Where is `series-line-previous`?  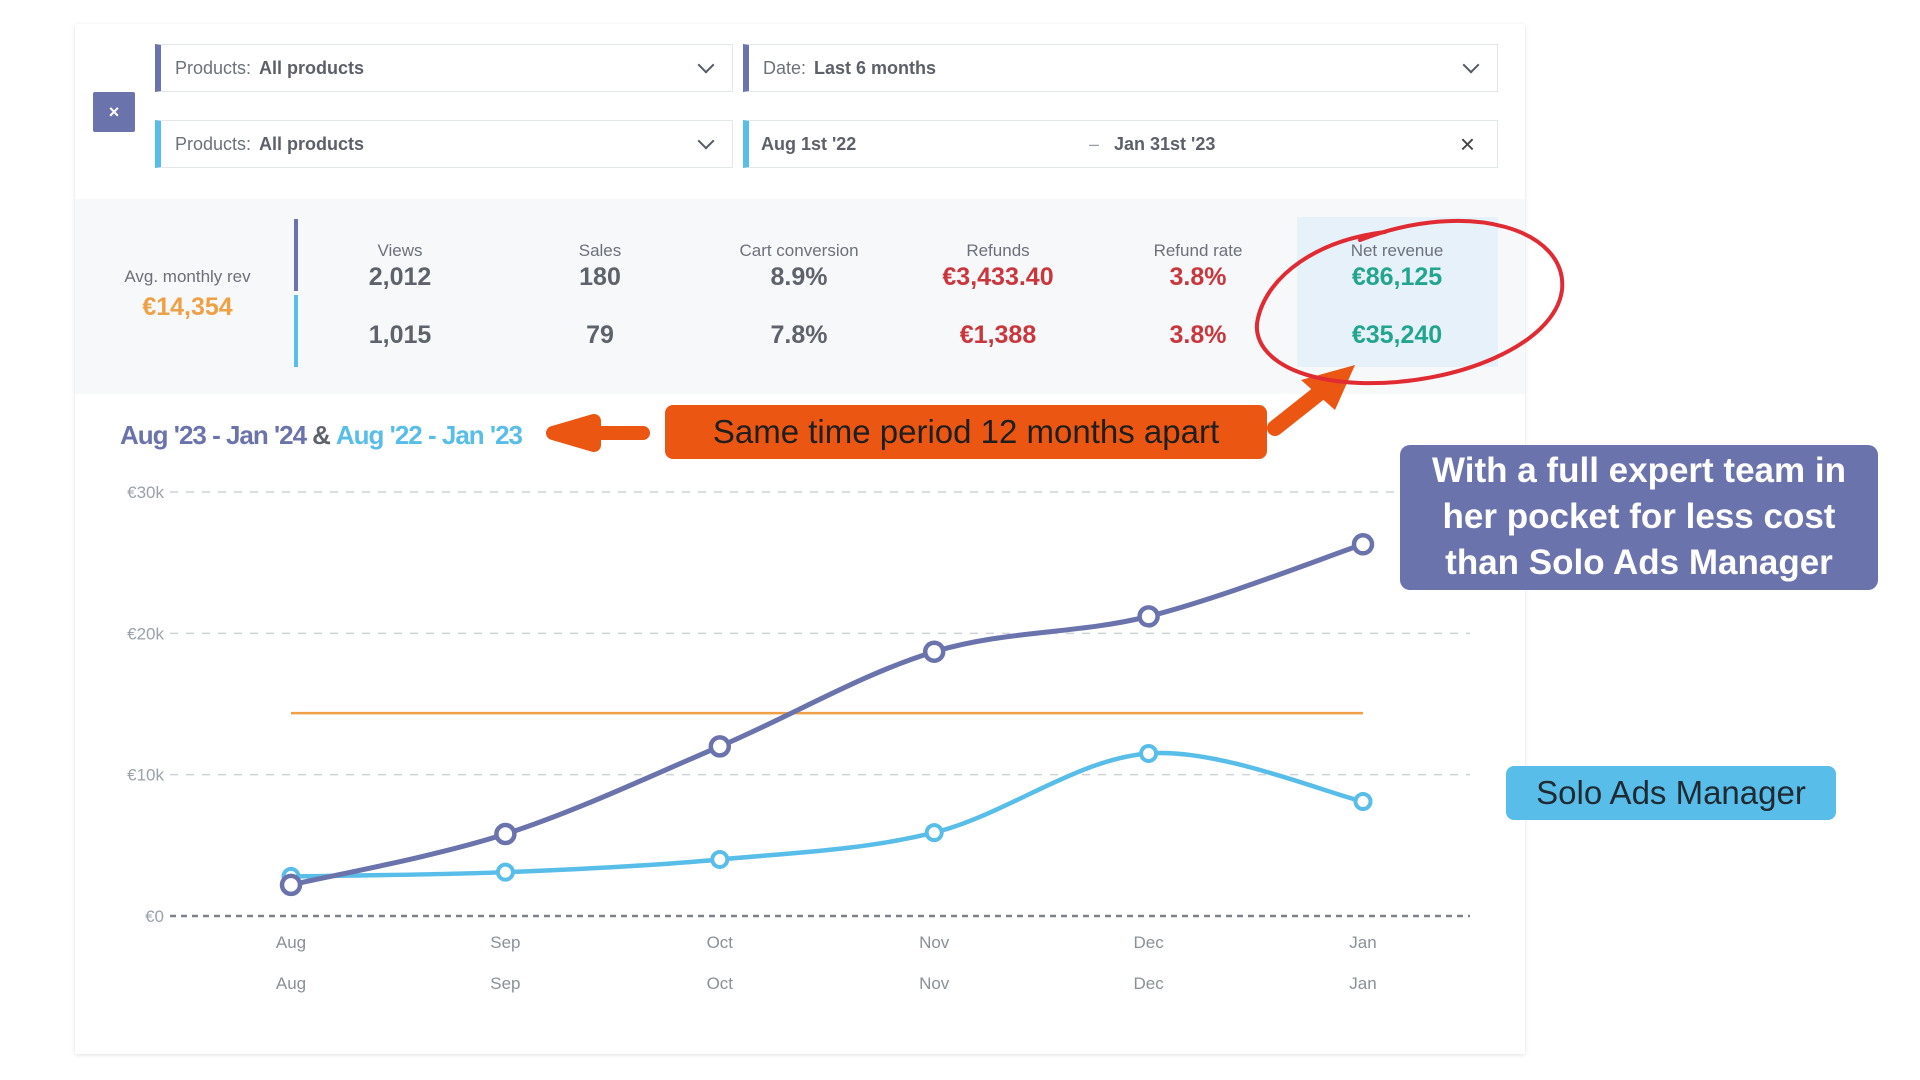
series-line-previous is located at coordinates (827, 814).